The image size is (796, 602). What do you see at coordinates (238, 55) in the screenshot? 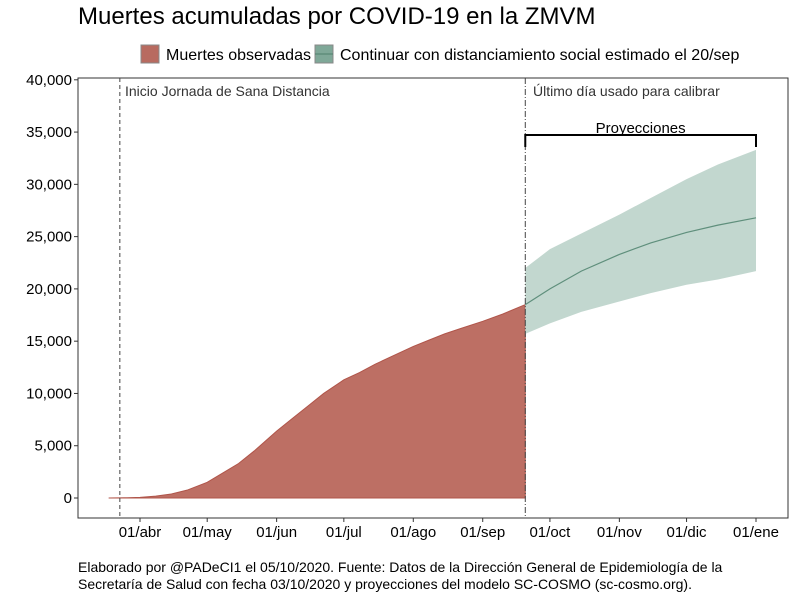
I see `legend-label-observed: Muertes observadas` at bounding box center [238, 55].